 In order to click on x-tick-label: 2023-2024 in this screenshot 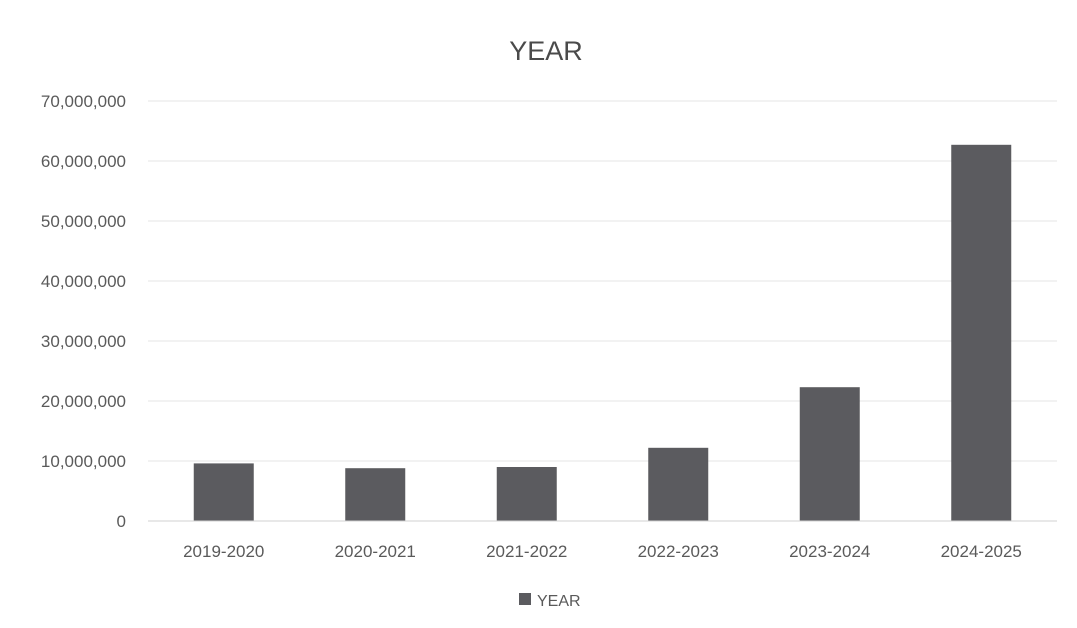, I will do `click(829, 551)`.